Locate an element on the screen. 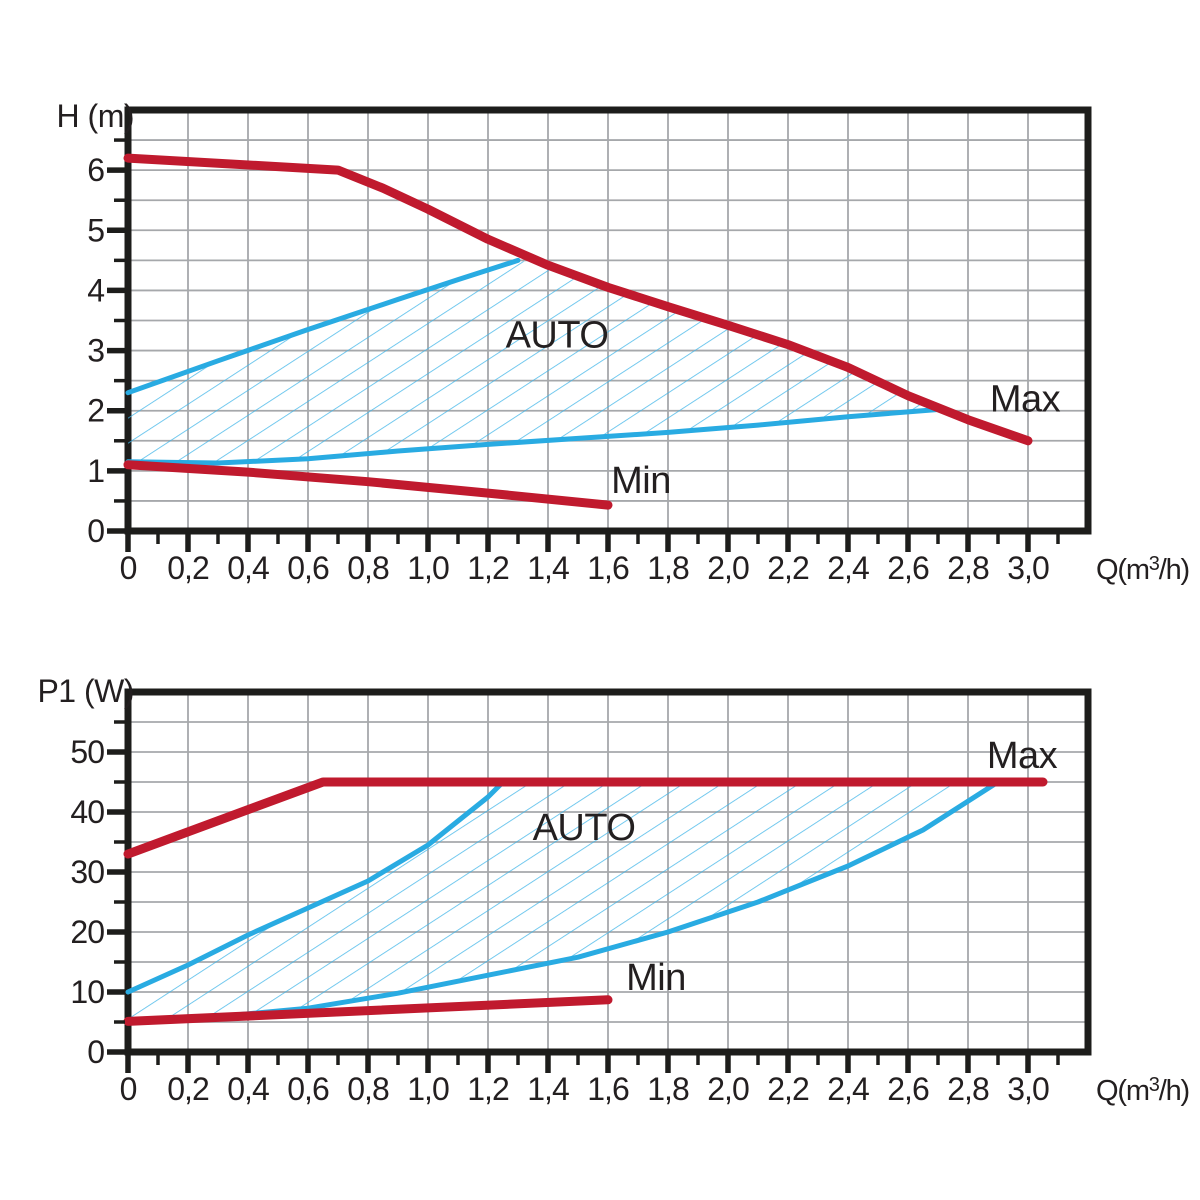 Image resolution: width=1200 pixels, height=1200 pixels. max-curve is located at coordinates (585, 818).